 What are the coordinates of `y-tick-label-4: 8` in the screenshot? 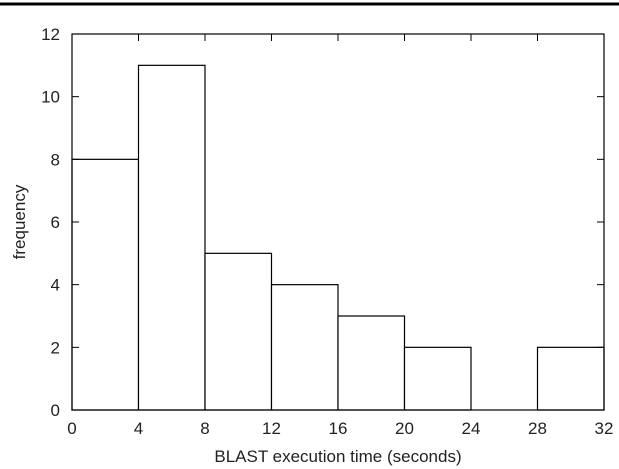 It's located at (55, 159).